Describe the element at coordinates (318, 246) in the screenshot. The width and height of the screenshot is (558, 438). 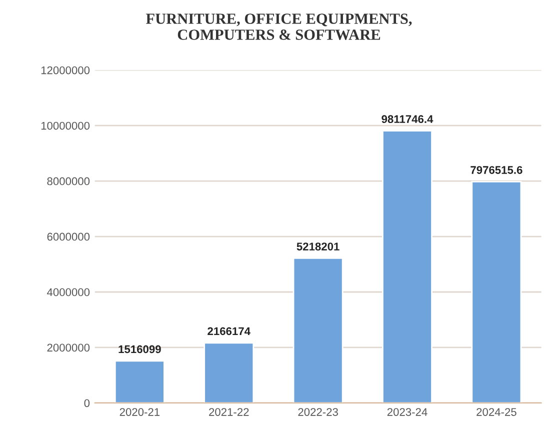
I see `data-label: 5218201` at that location.